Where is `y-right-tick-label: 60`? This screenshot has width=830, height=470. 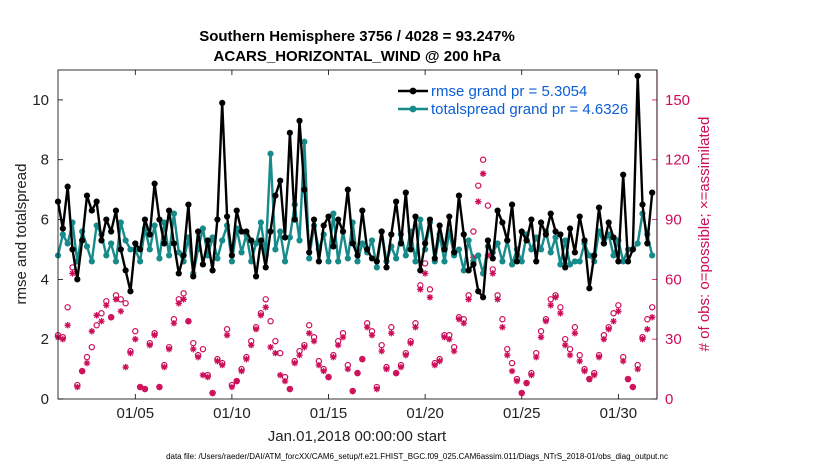
y-right-tick-label: 60 is located at coordinates (673, 279).